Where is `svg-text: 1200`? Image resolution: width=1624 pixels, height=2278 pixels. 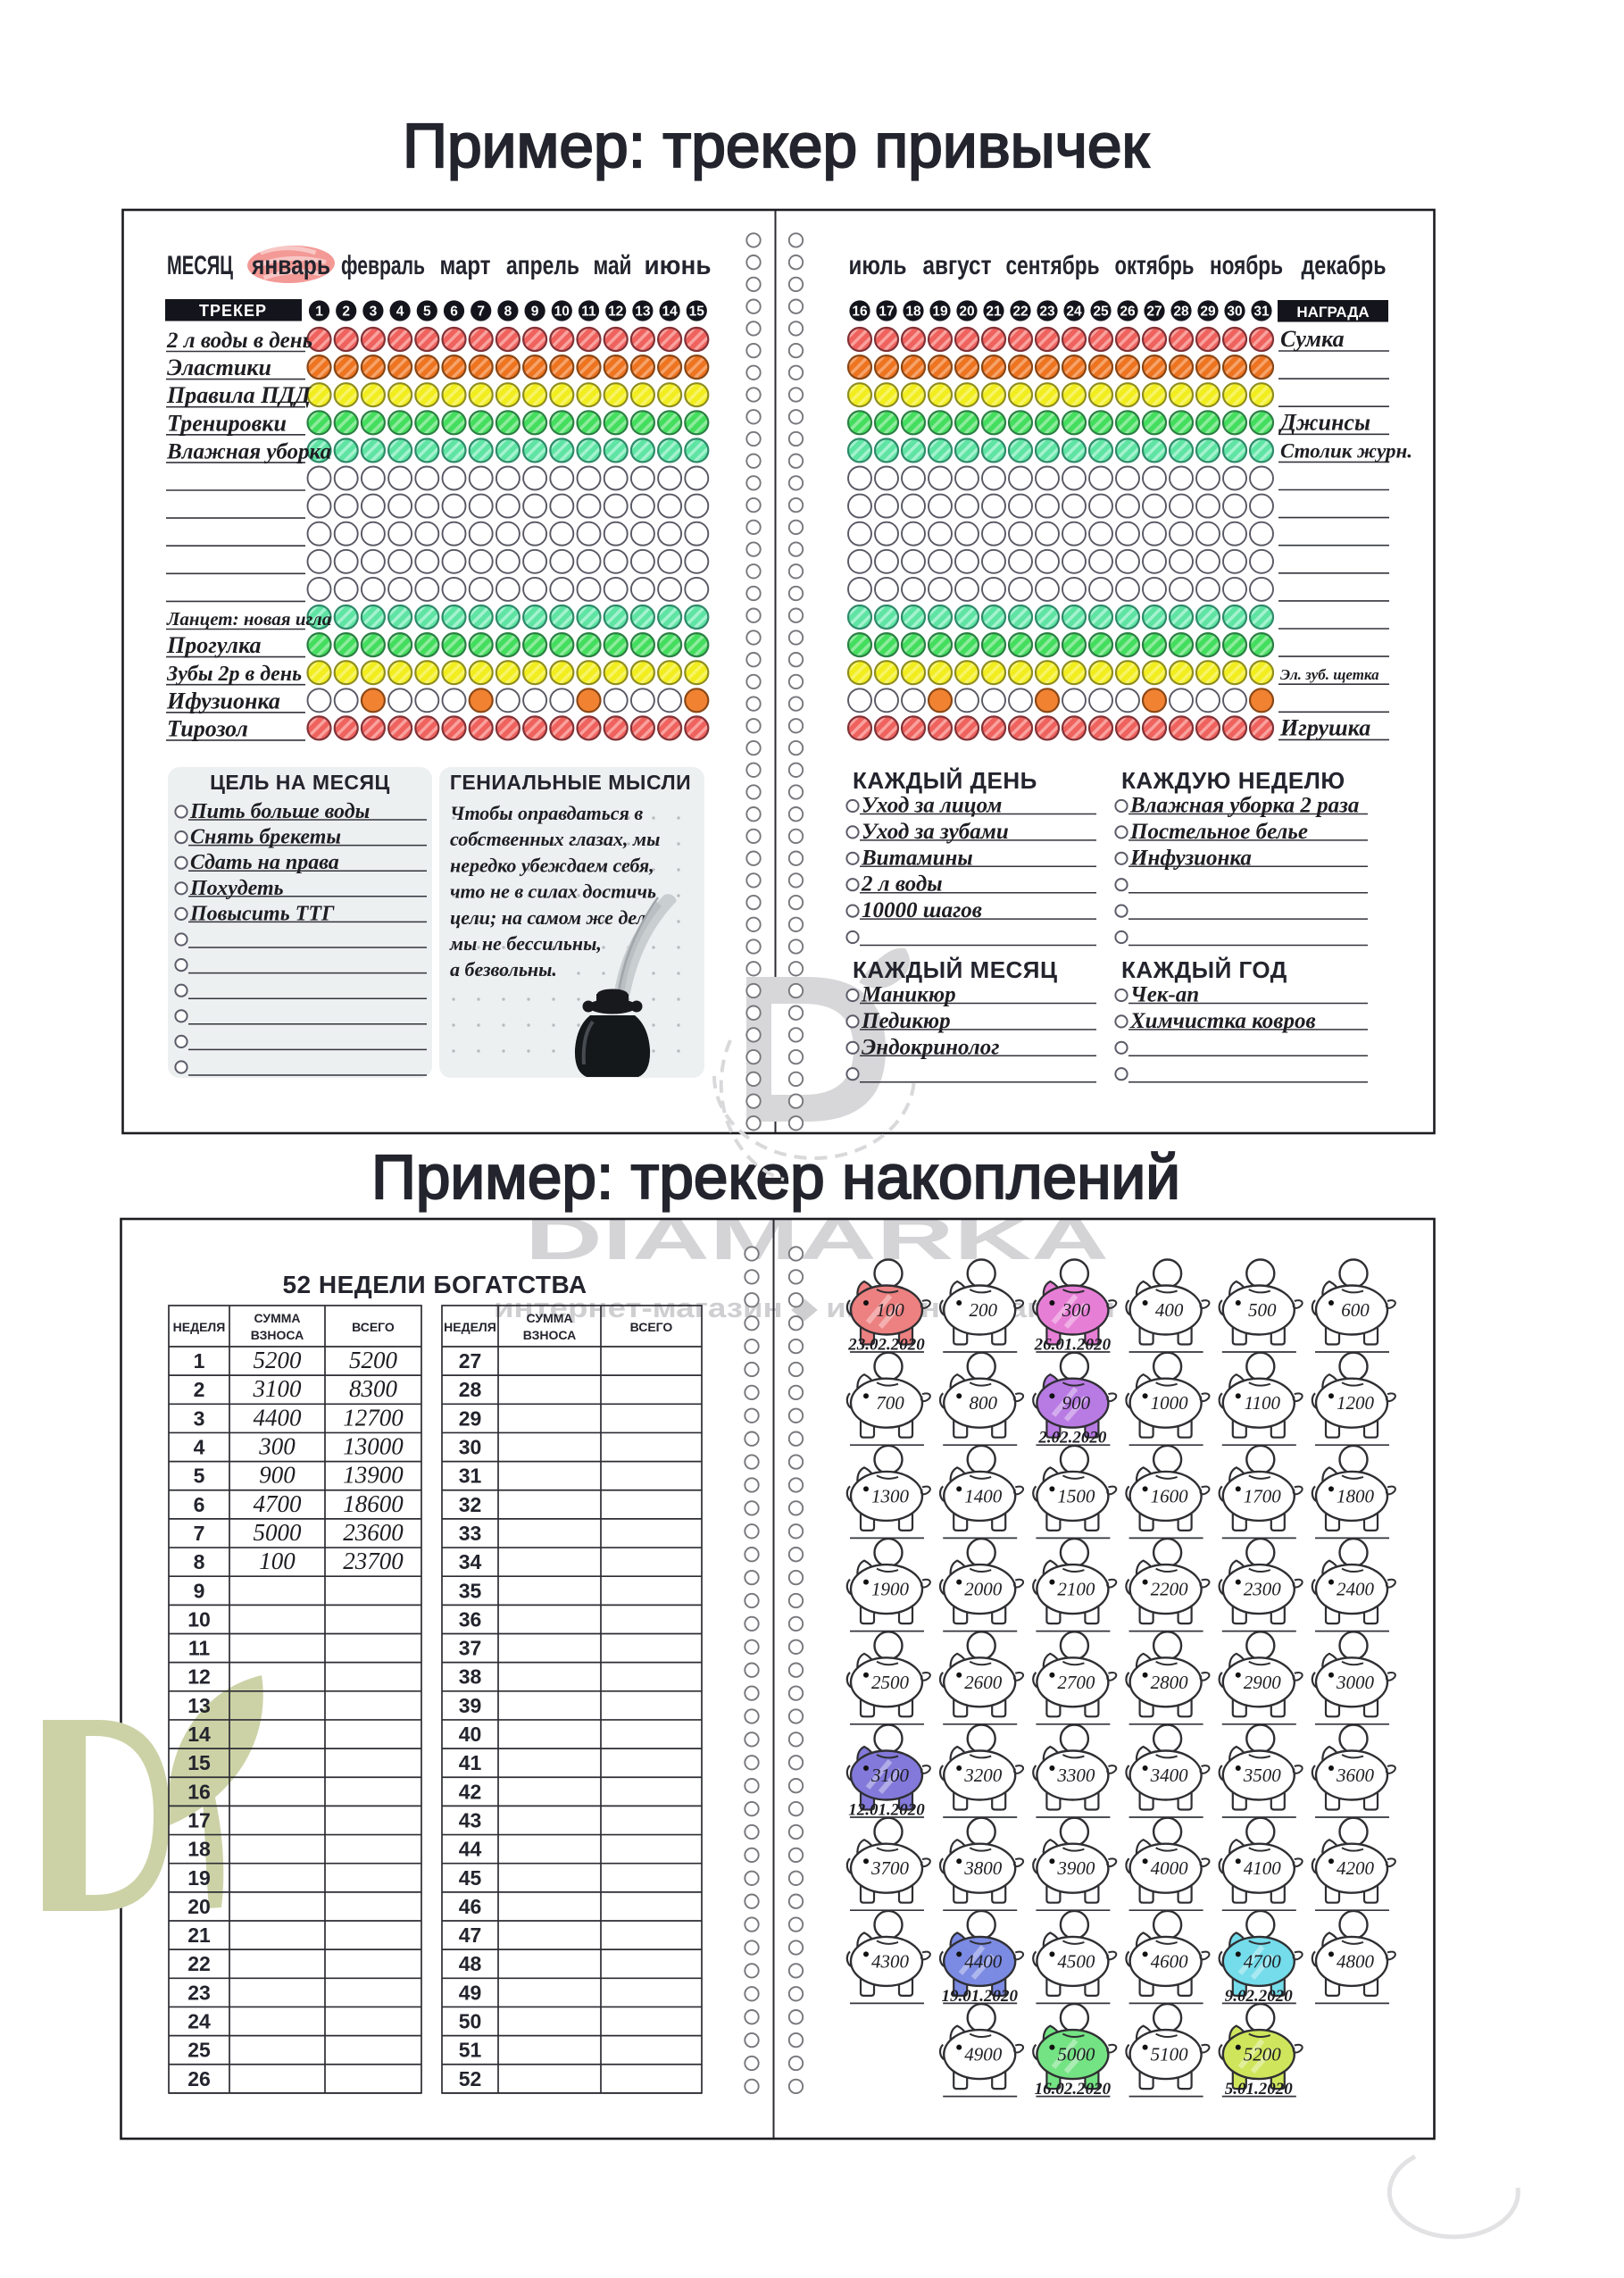 svg-text: 1200 is located at coordinates (1356, 1403).